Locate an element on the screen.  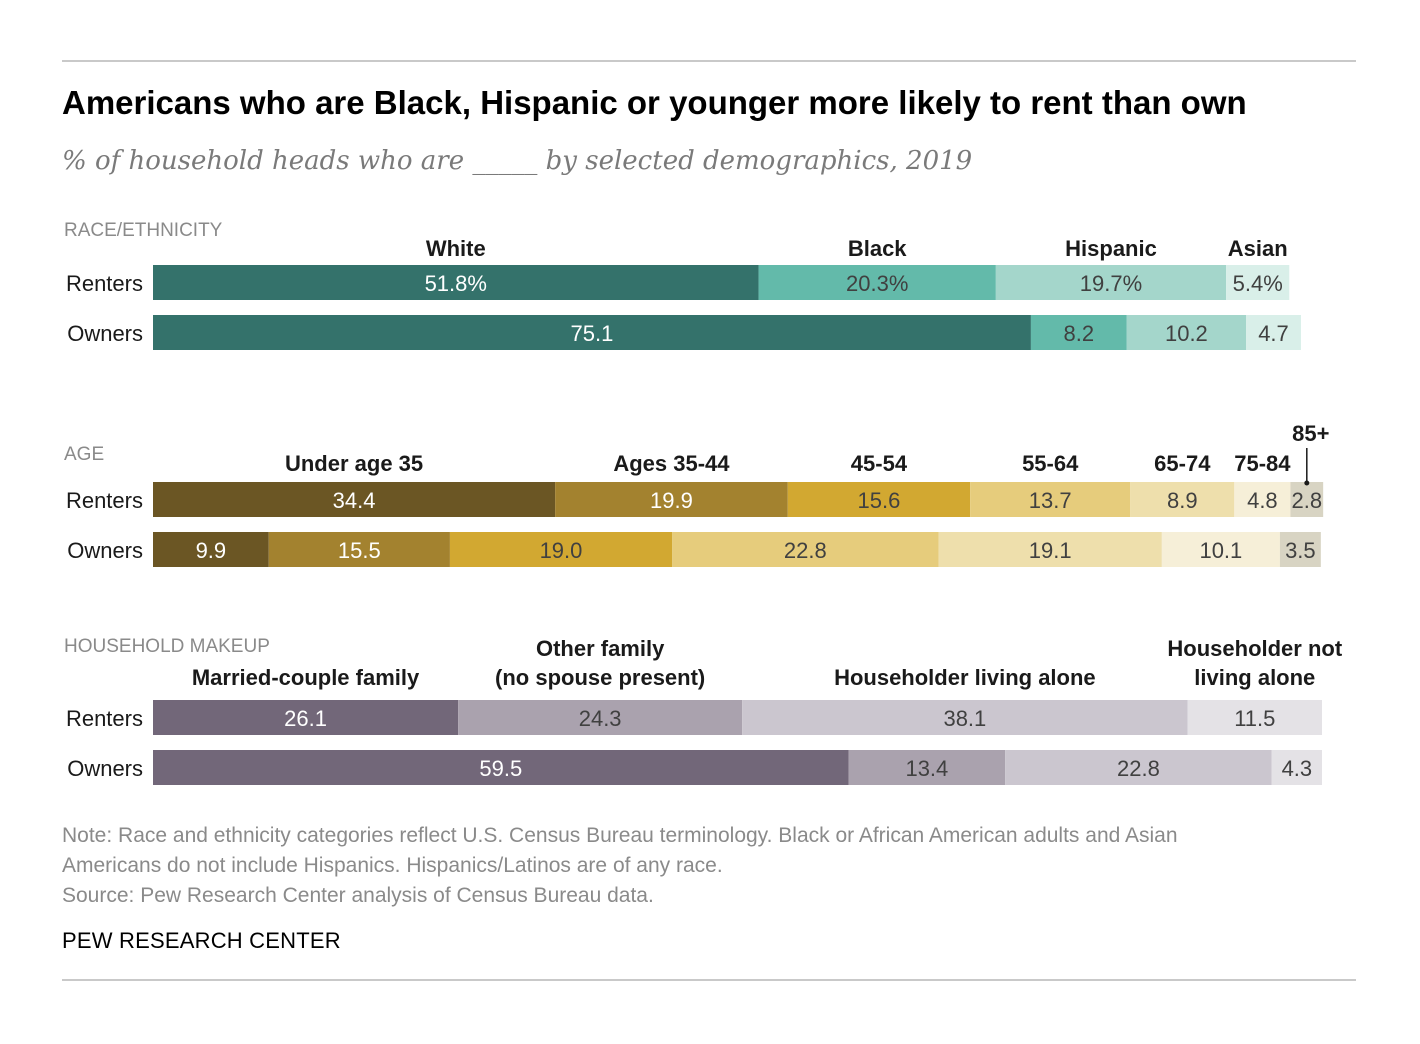
value-label-renters-45-54: 15.6 is located at coordinates (879, 500).